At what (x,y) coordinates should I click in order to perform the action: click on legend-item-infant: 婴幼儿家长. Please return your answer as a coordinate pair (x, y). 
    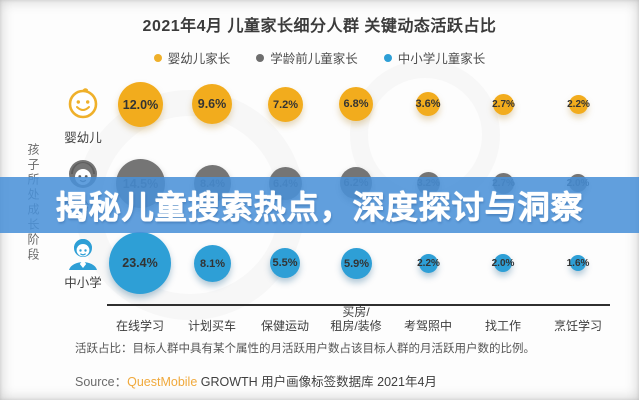
    Looking at the image, I should click on (192, 57).